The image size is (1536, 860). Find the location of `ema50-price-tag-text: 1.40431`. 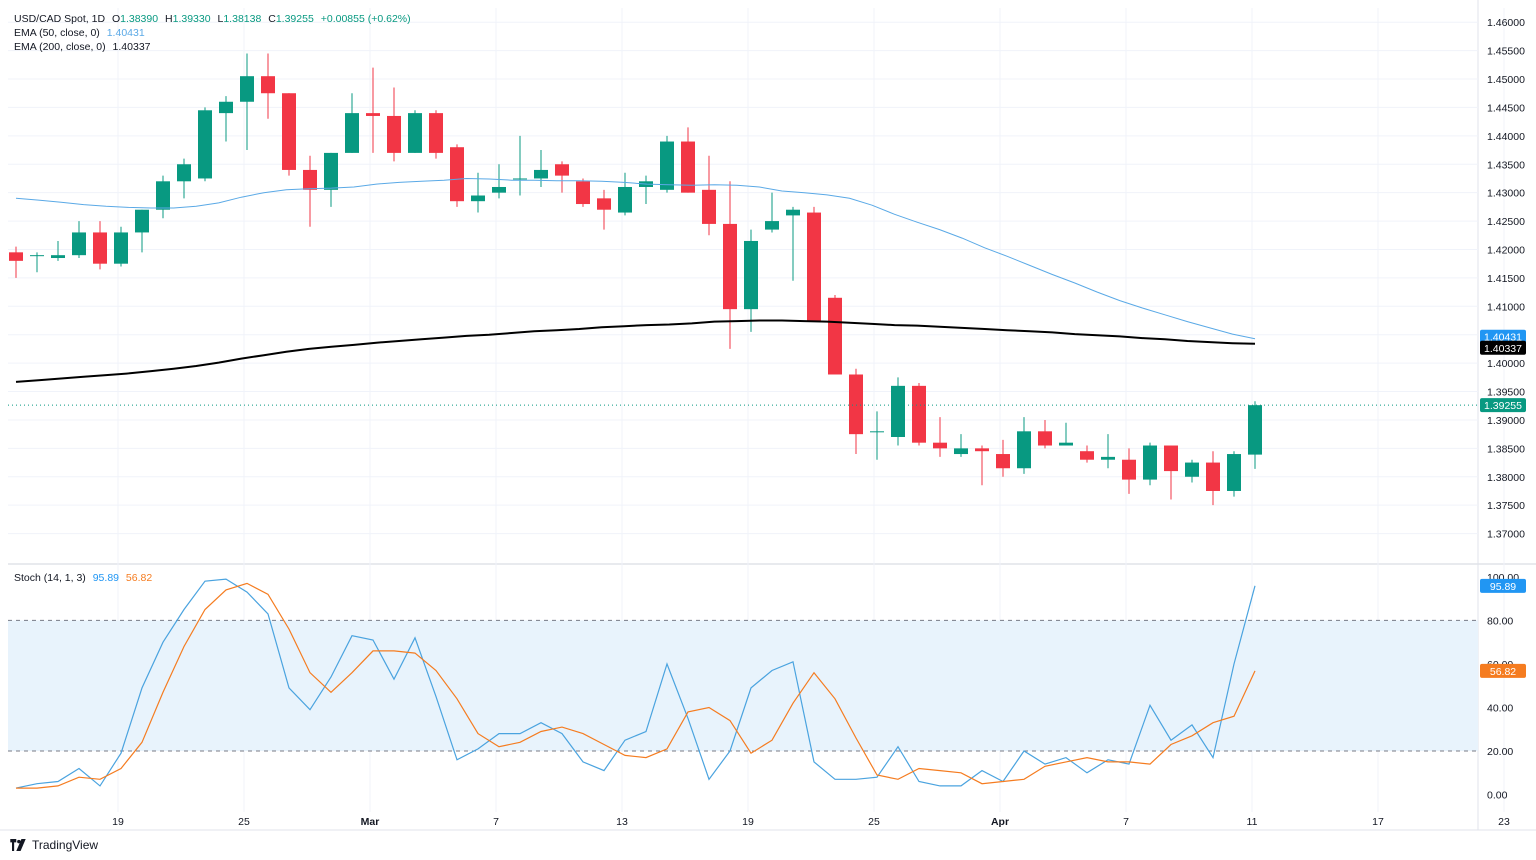

ema50-price-tag-text: 1.40431 is located at coordinates (1503, 338).